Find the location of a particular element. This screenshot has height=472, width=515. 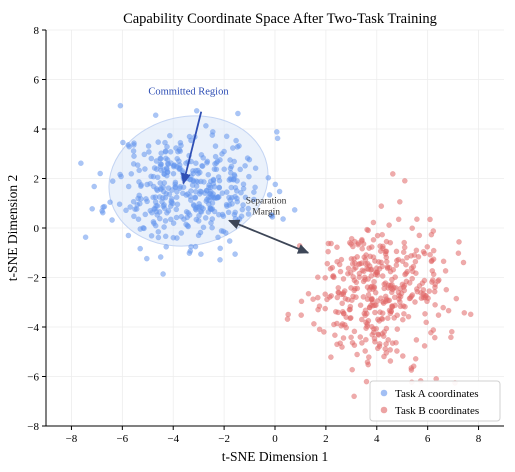

x-tick-label: 4 is located at coordinates (377, 439).